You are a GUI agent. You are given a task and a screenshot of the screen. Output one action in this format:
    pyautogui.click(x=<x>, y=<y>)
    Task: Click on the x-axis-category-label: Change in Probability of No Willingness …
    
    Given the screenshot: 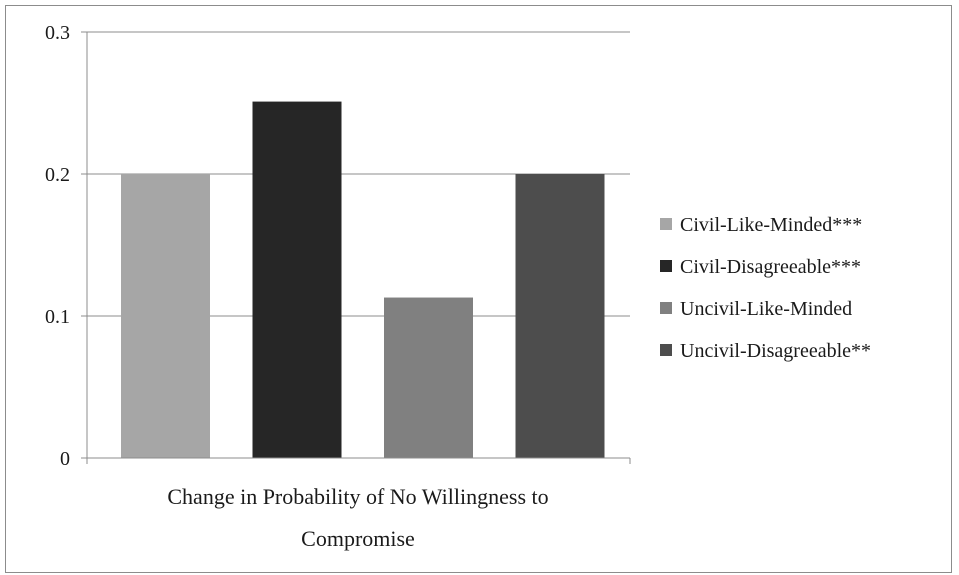 What is the action you would take?
    pyautogui.click(x=357, y=517)
    